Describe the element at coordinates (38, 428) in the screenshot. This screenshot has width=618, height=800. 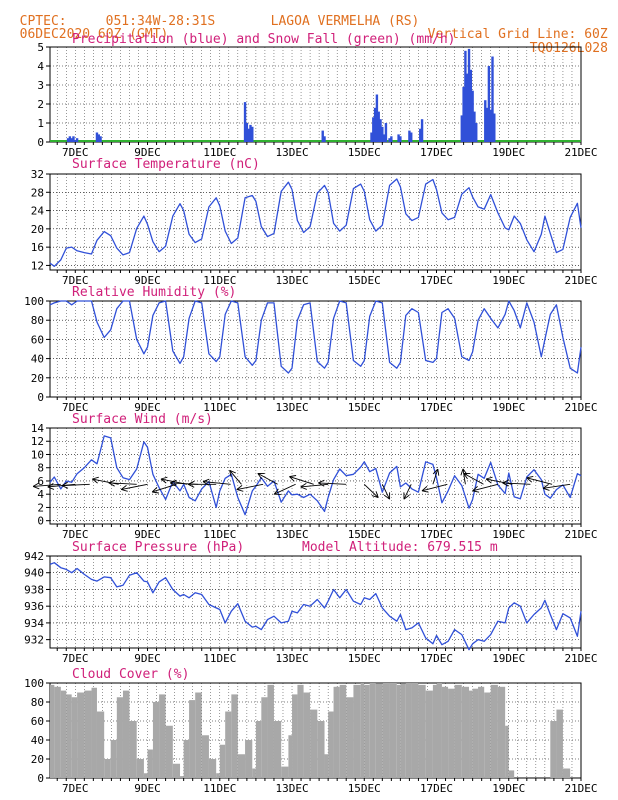
I see `y-tick-label: 14` at that location.